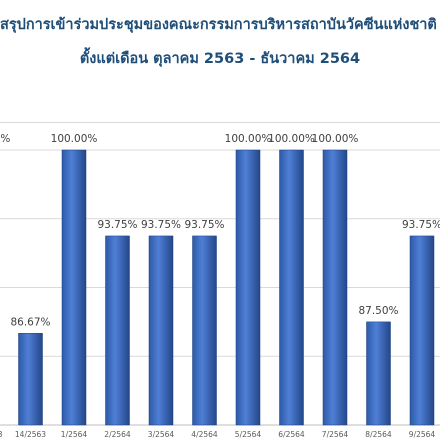 The width and height of the screenshot is (440, 440). What do you see at coordinates (220, 59) in the screenshot?
I see `chart-subtitle: ตั้งแต่เดือน ตุลาคม 2563 - ธันวาคม 2564` at bounding box center [220, 59].